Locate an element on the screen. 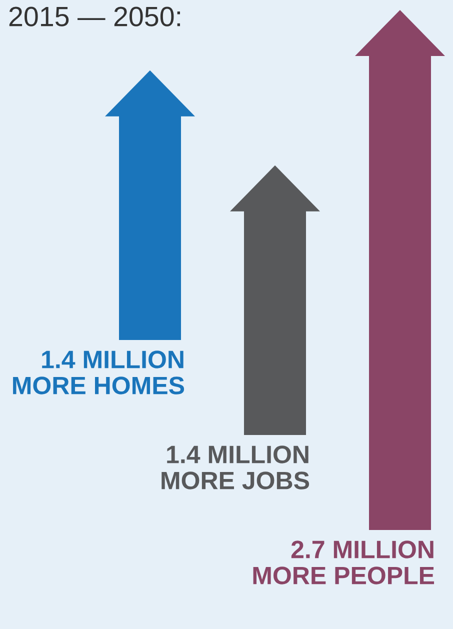 The width and height of the screenshot is (453, 629). category-label: MORE PEOPLE is located at coordinates (343, 575).